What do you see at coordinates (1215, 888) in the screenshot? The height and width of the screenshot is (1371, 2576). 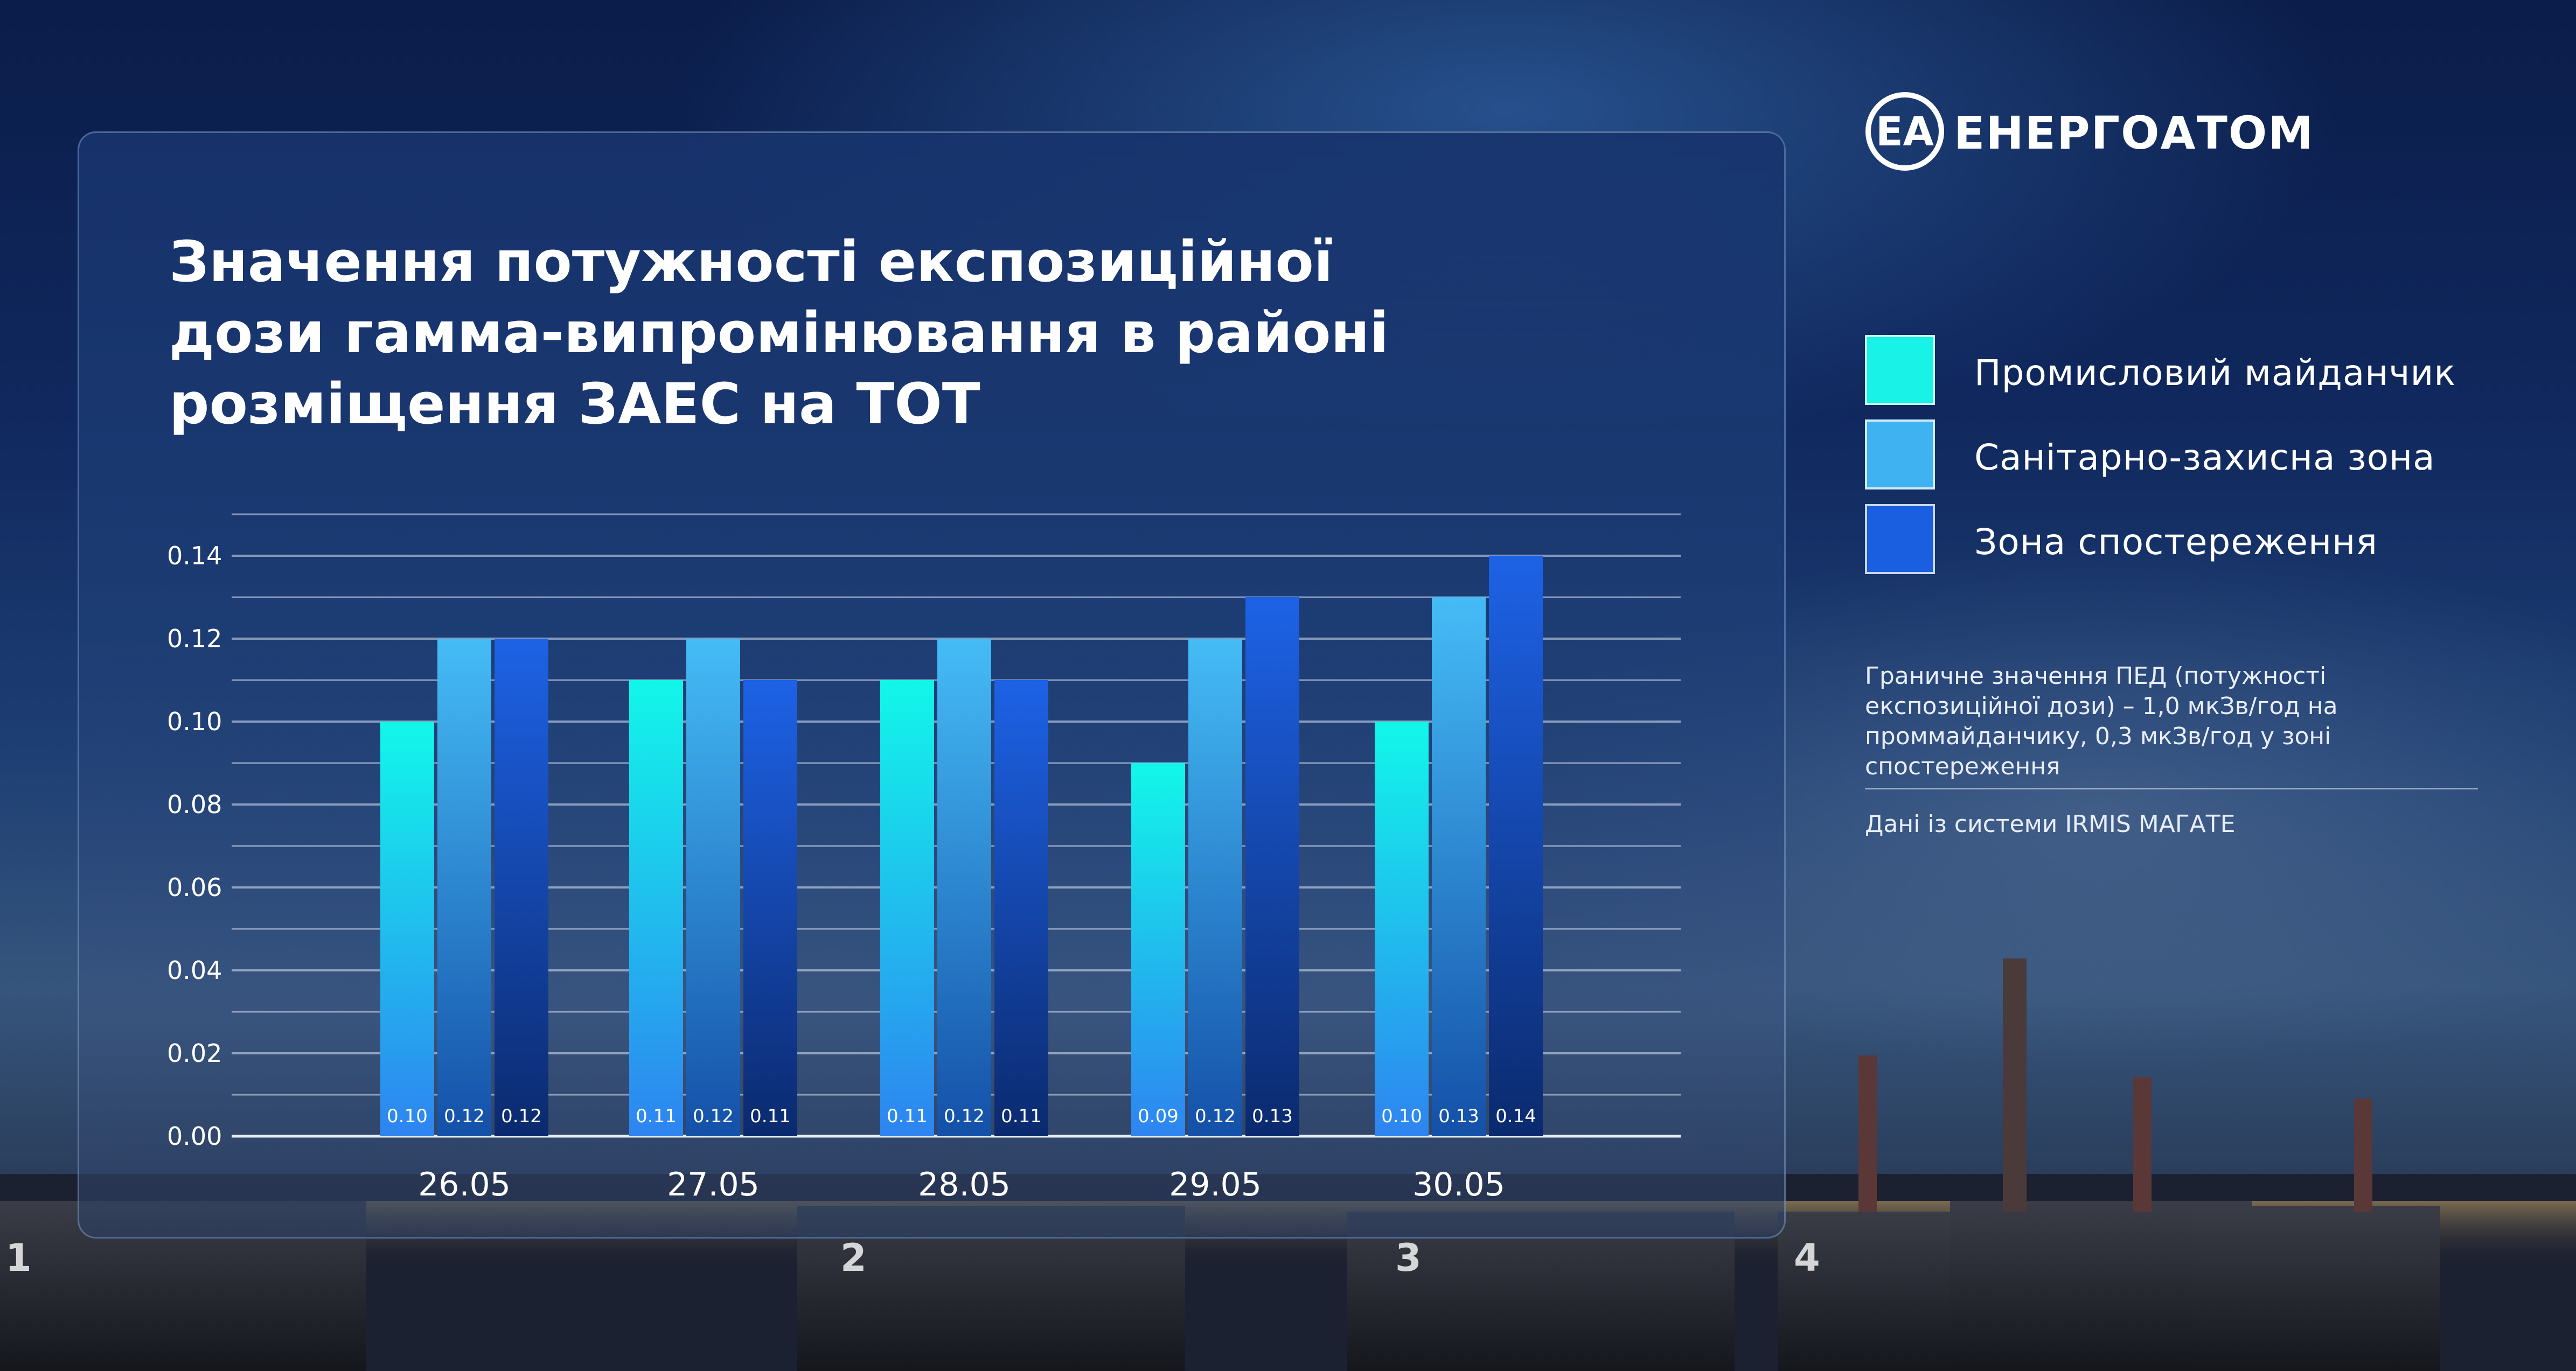 I see `bar-29.05-series-2` at bounding box center [1215, 888].